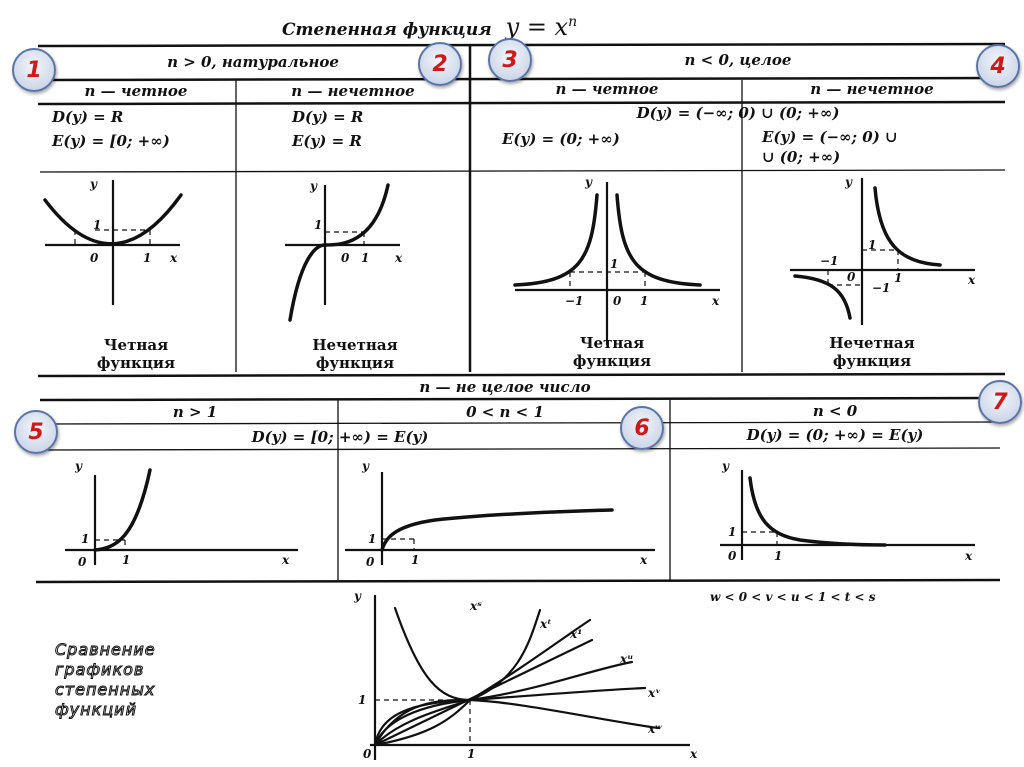 The width and height of the screenshot is (1024, 767). Describe the element at coordinates (971, 280) in the screenshot. I see `x-label-4: x` at that location.